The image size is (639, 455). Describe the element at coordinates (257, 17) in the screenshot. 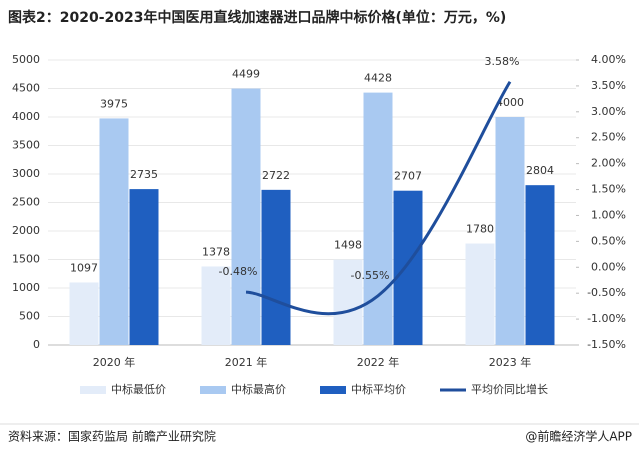

I see `chart-title: 图表2：2020-2023年中国医用直线加速器进口品牌中标价格(单位：万元，%)` at that location.